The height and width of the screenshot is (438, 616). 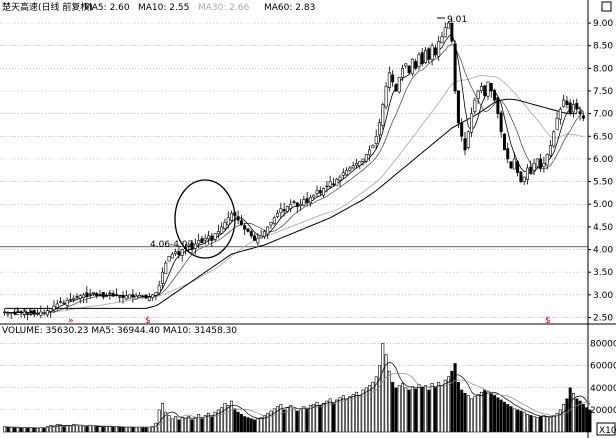 What do you see at coordinates (603, 251) in the screenshot?
I see `price-tick-label: 4.00` at bounding box center [603, 251].